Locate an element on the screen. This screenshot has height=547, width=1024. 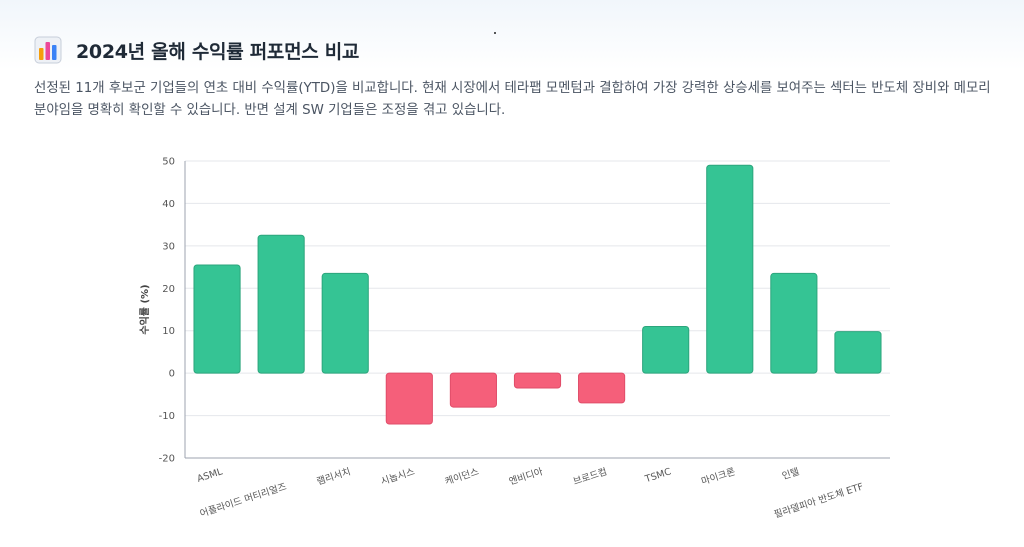
x-category-label: ASML is located at coordinates (210, 475).